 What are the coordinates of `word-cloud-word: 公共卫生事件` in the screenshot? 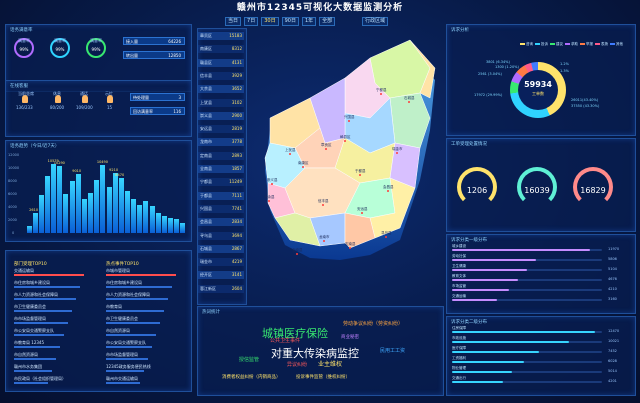 It's located at (285, 341).